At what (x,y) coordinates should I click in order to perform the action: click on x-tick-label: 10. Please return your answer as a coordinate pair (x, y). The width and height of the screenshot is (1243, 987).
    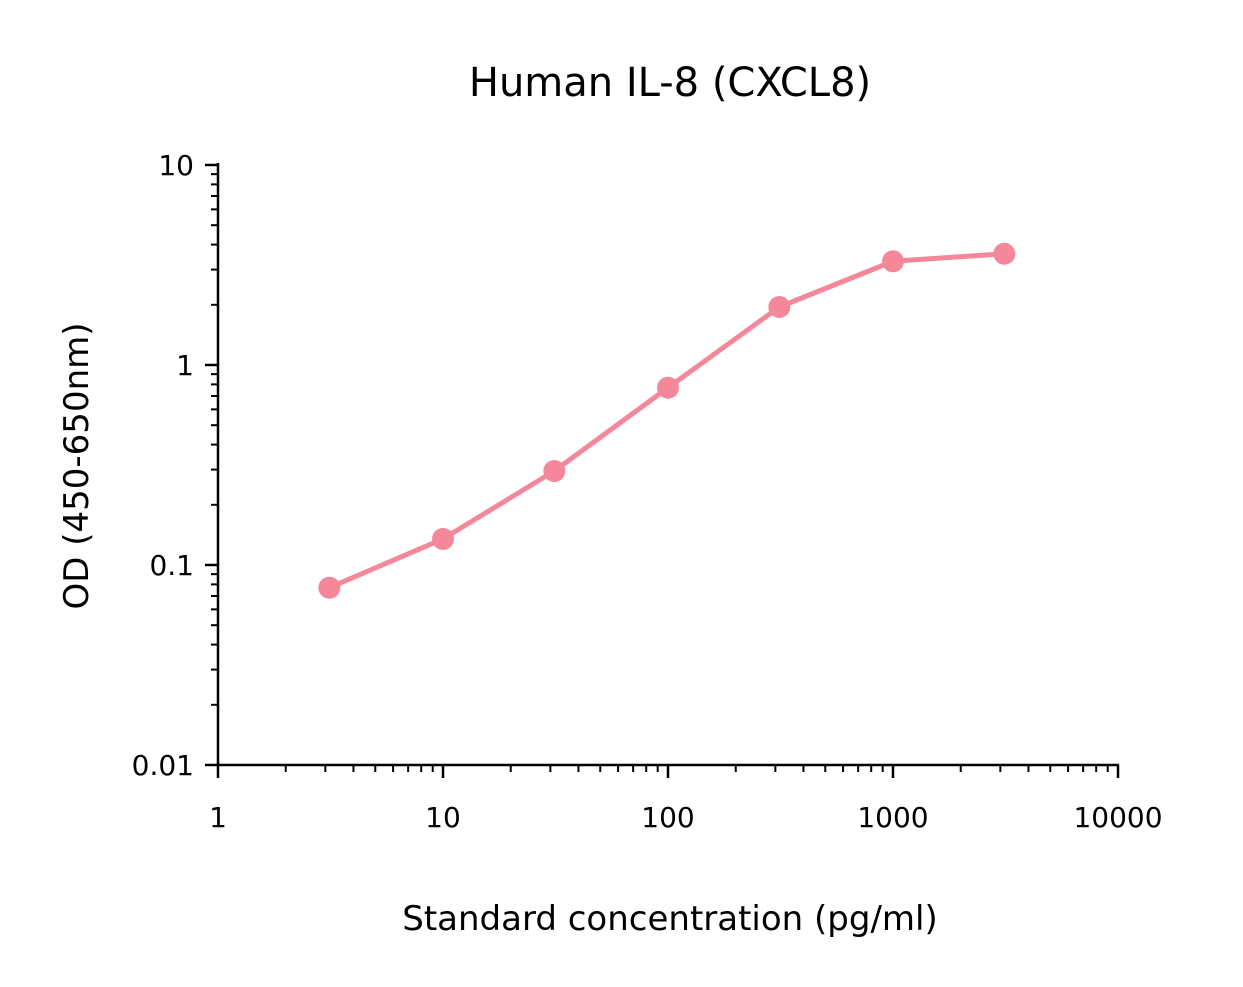
    Looking at the image, I should click on (443, 817).